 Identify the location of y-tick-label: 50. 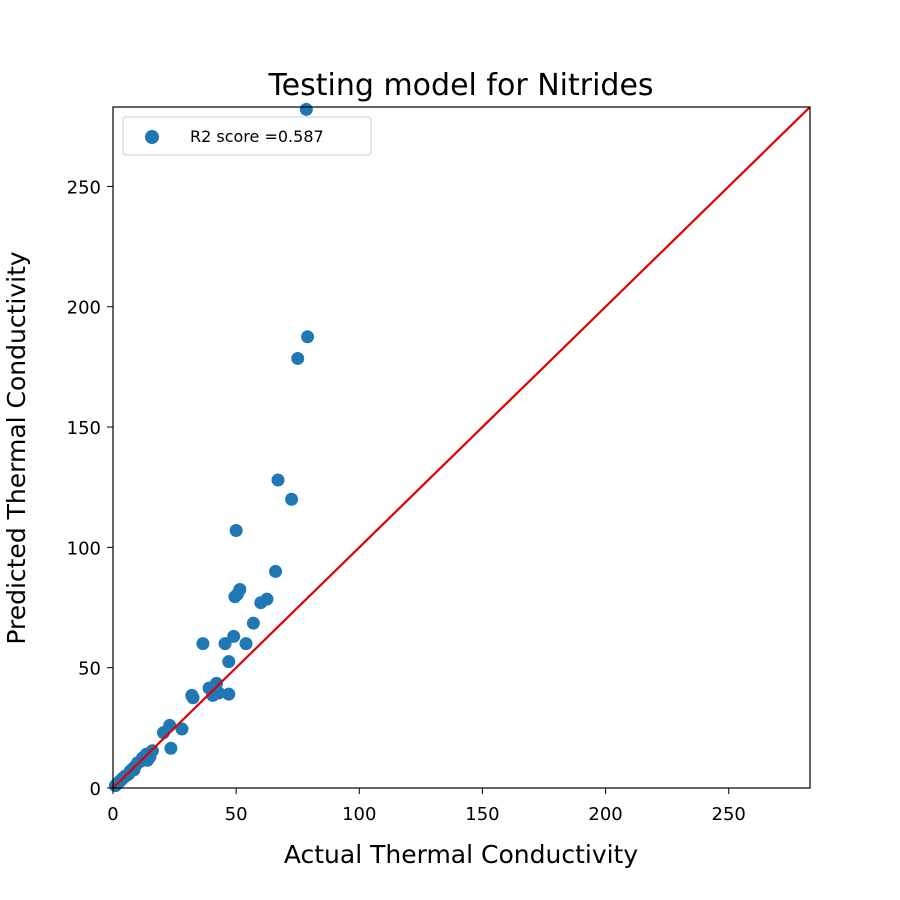
(89, 669).